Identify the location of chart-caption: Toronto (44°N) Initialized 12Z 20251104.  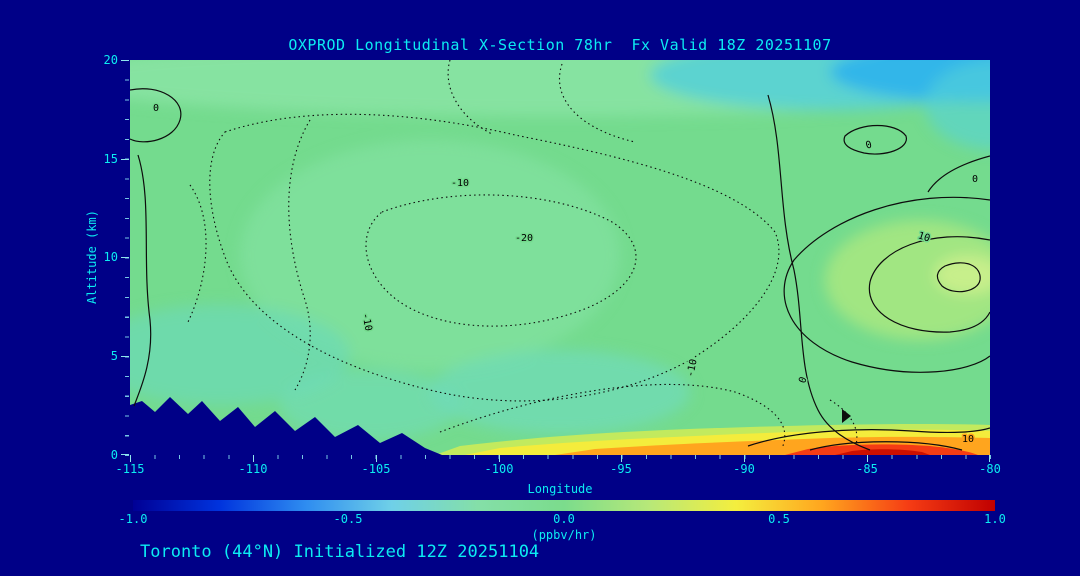
(340, 552).